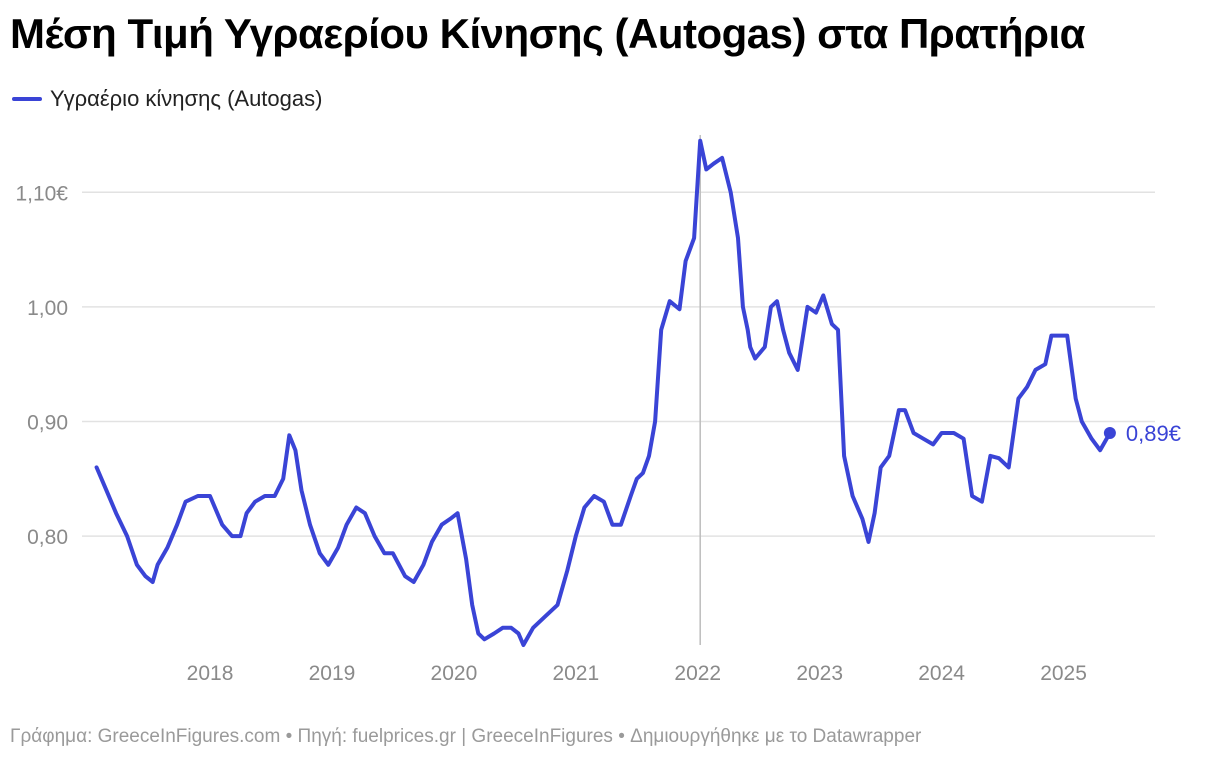  Describe the element at coordinates (27, 99) in the screenshot. I see `legend-swatch` at that location.